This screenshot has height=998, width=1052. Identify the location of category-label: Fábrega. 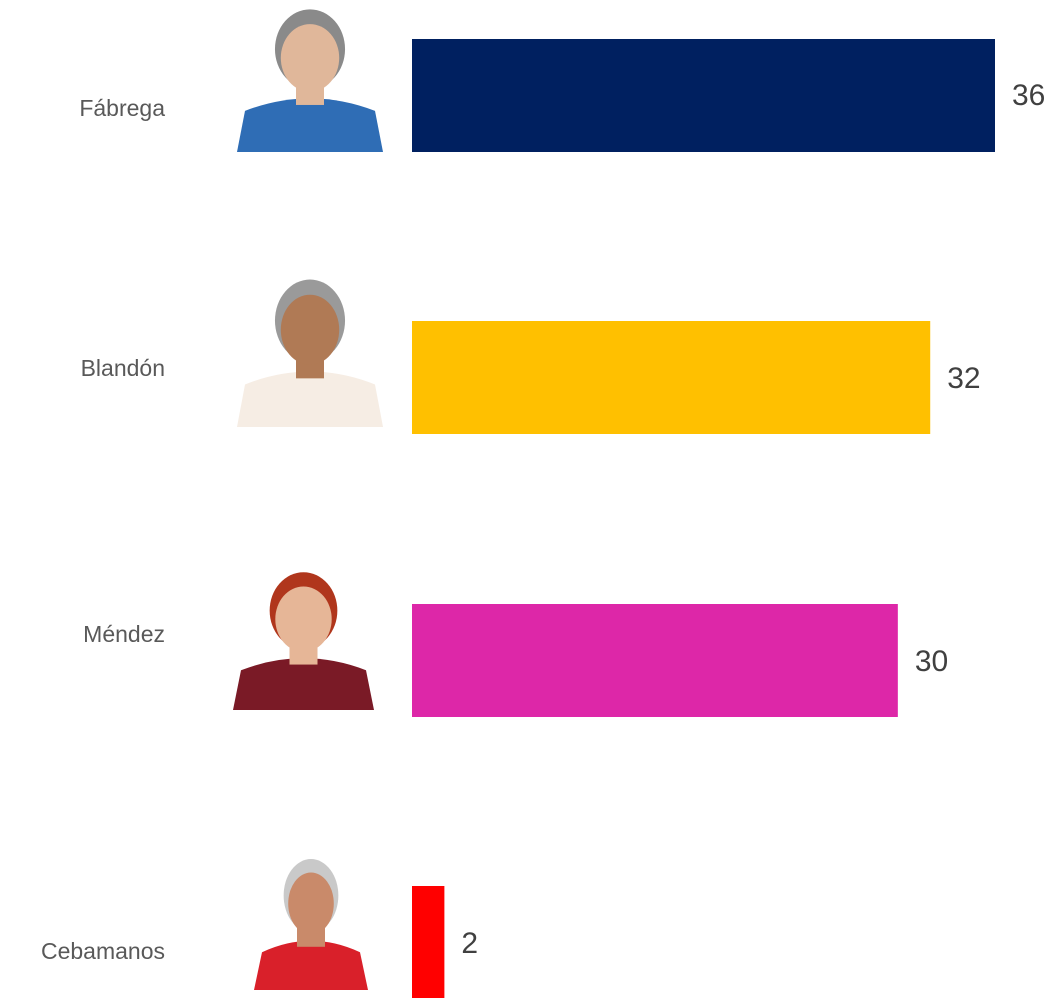
(122, 108).